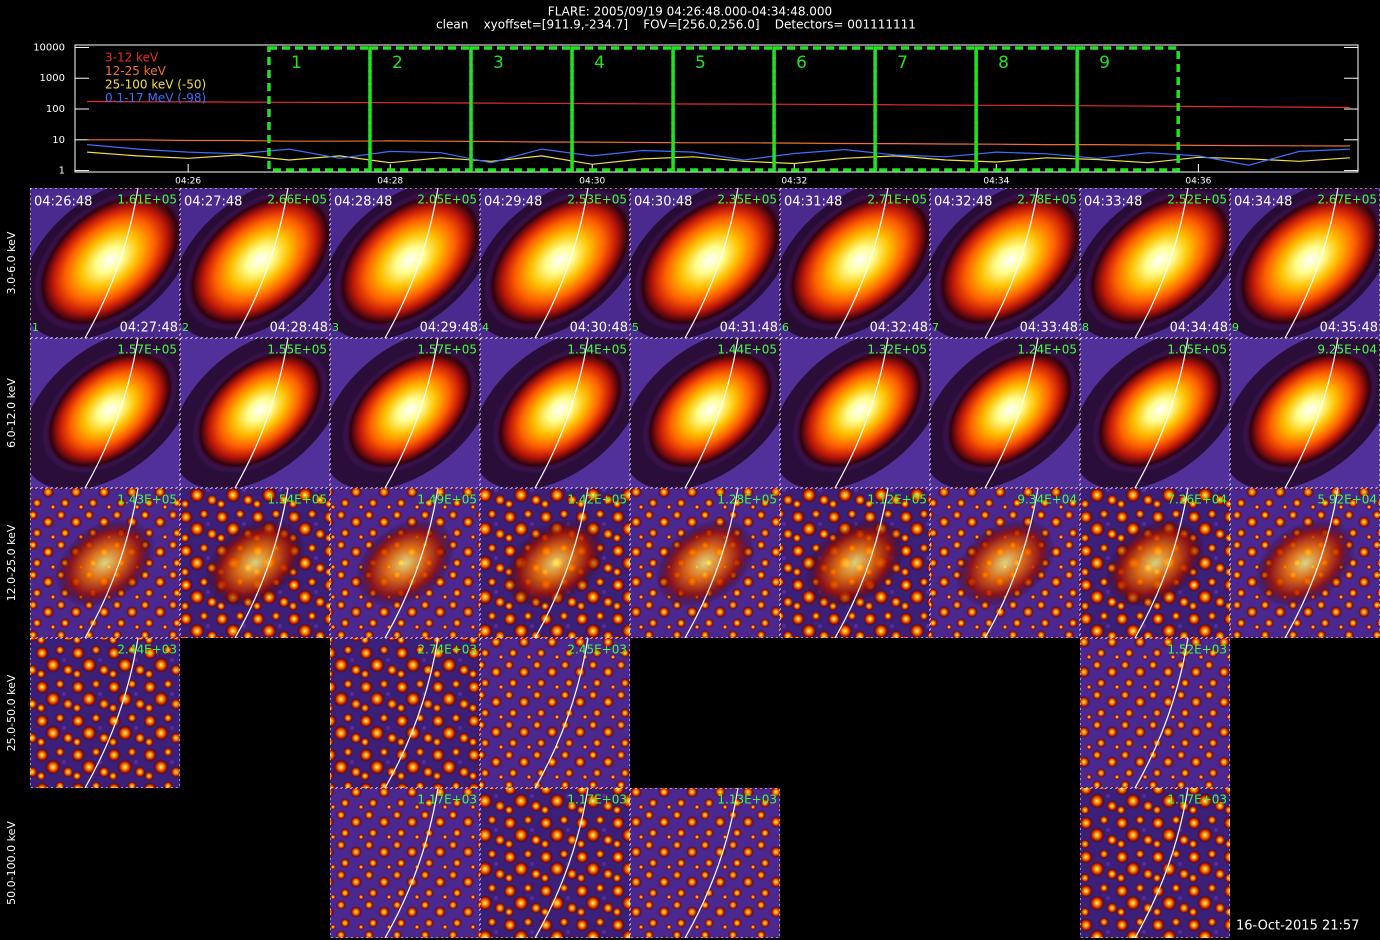 The image size is (1380, 940). What do you see at coordinates (49, 47) in the screenshot?
I see `y-tick-label: 10000` at bounding box center [49, 47].